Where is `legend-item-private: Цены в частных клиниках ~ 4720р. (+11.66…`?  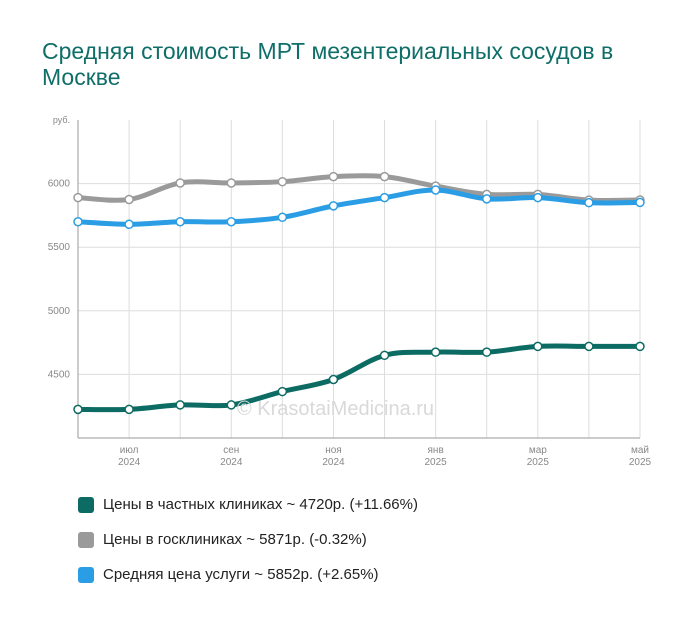 legend-item-private: Цены в частных клиниках ~ 4720р. (+11.66… is located at coordinates (248, 504).